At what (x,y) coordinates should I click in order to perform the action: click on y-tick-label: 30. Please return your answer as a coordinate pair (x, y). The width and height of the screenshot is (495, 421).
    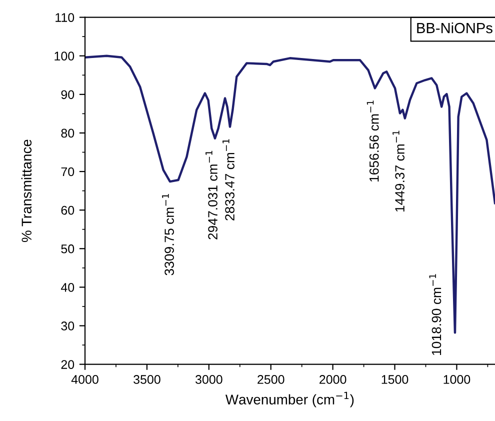
    Looking at the image, I should click on (67, 326).